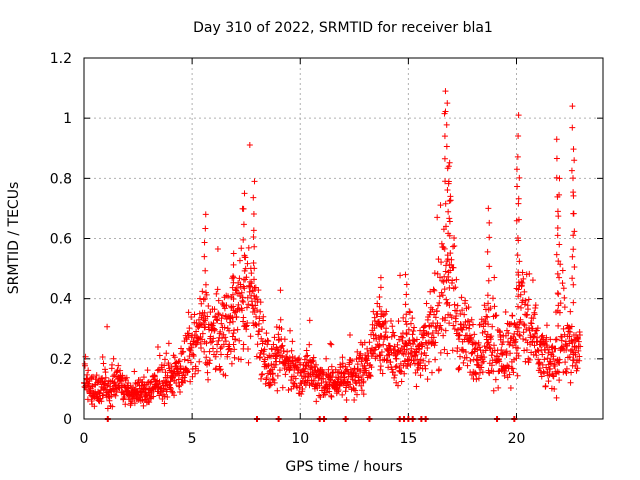 The width and height of the screenshot is (640, 480). What do you see at coordinates (192, 439) in the screenshot?
I see `x-tick-label: 5` at bounding box center [192, 439].